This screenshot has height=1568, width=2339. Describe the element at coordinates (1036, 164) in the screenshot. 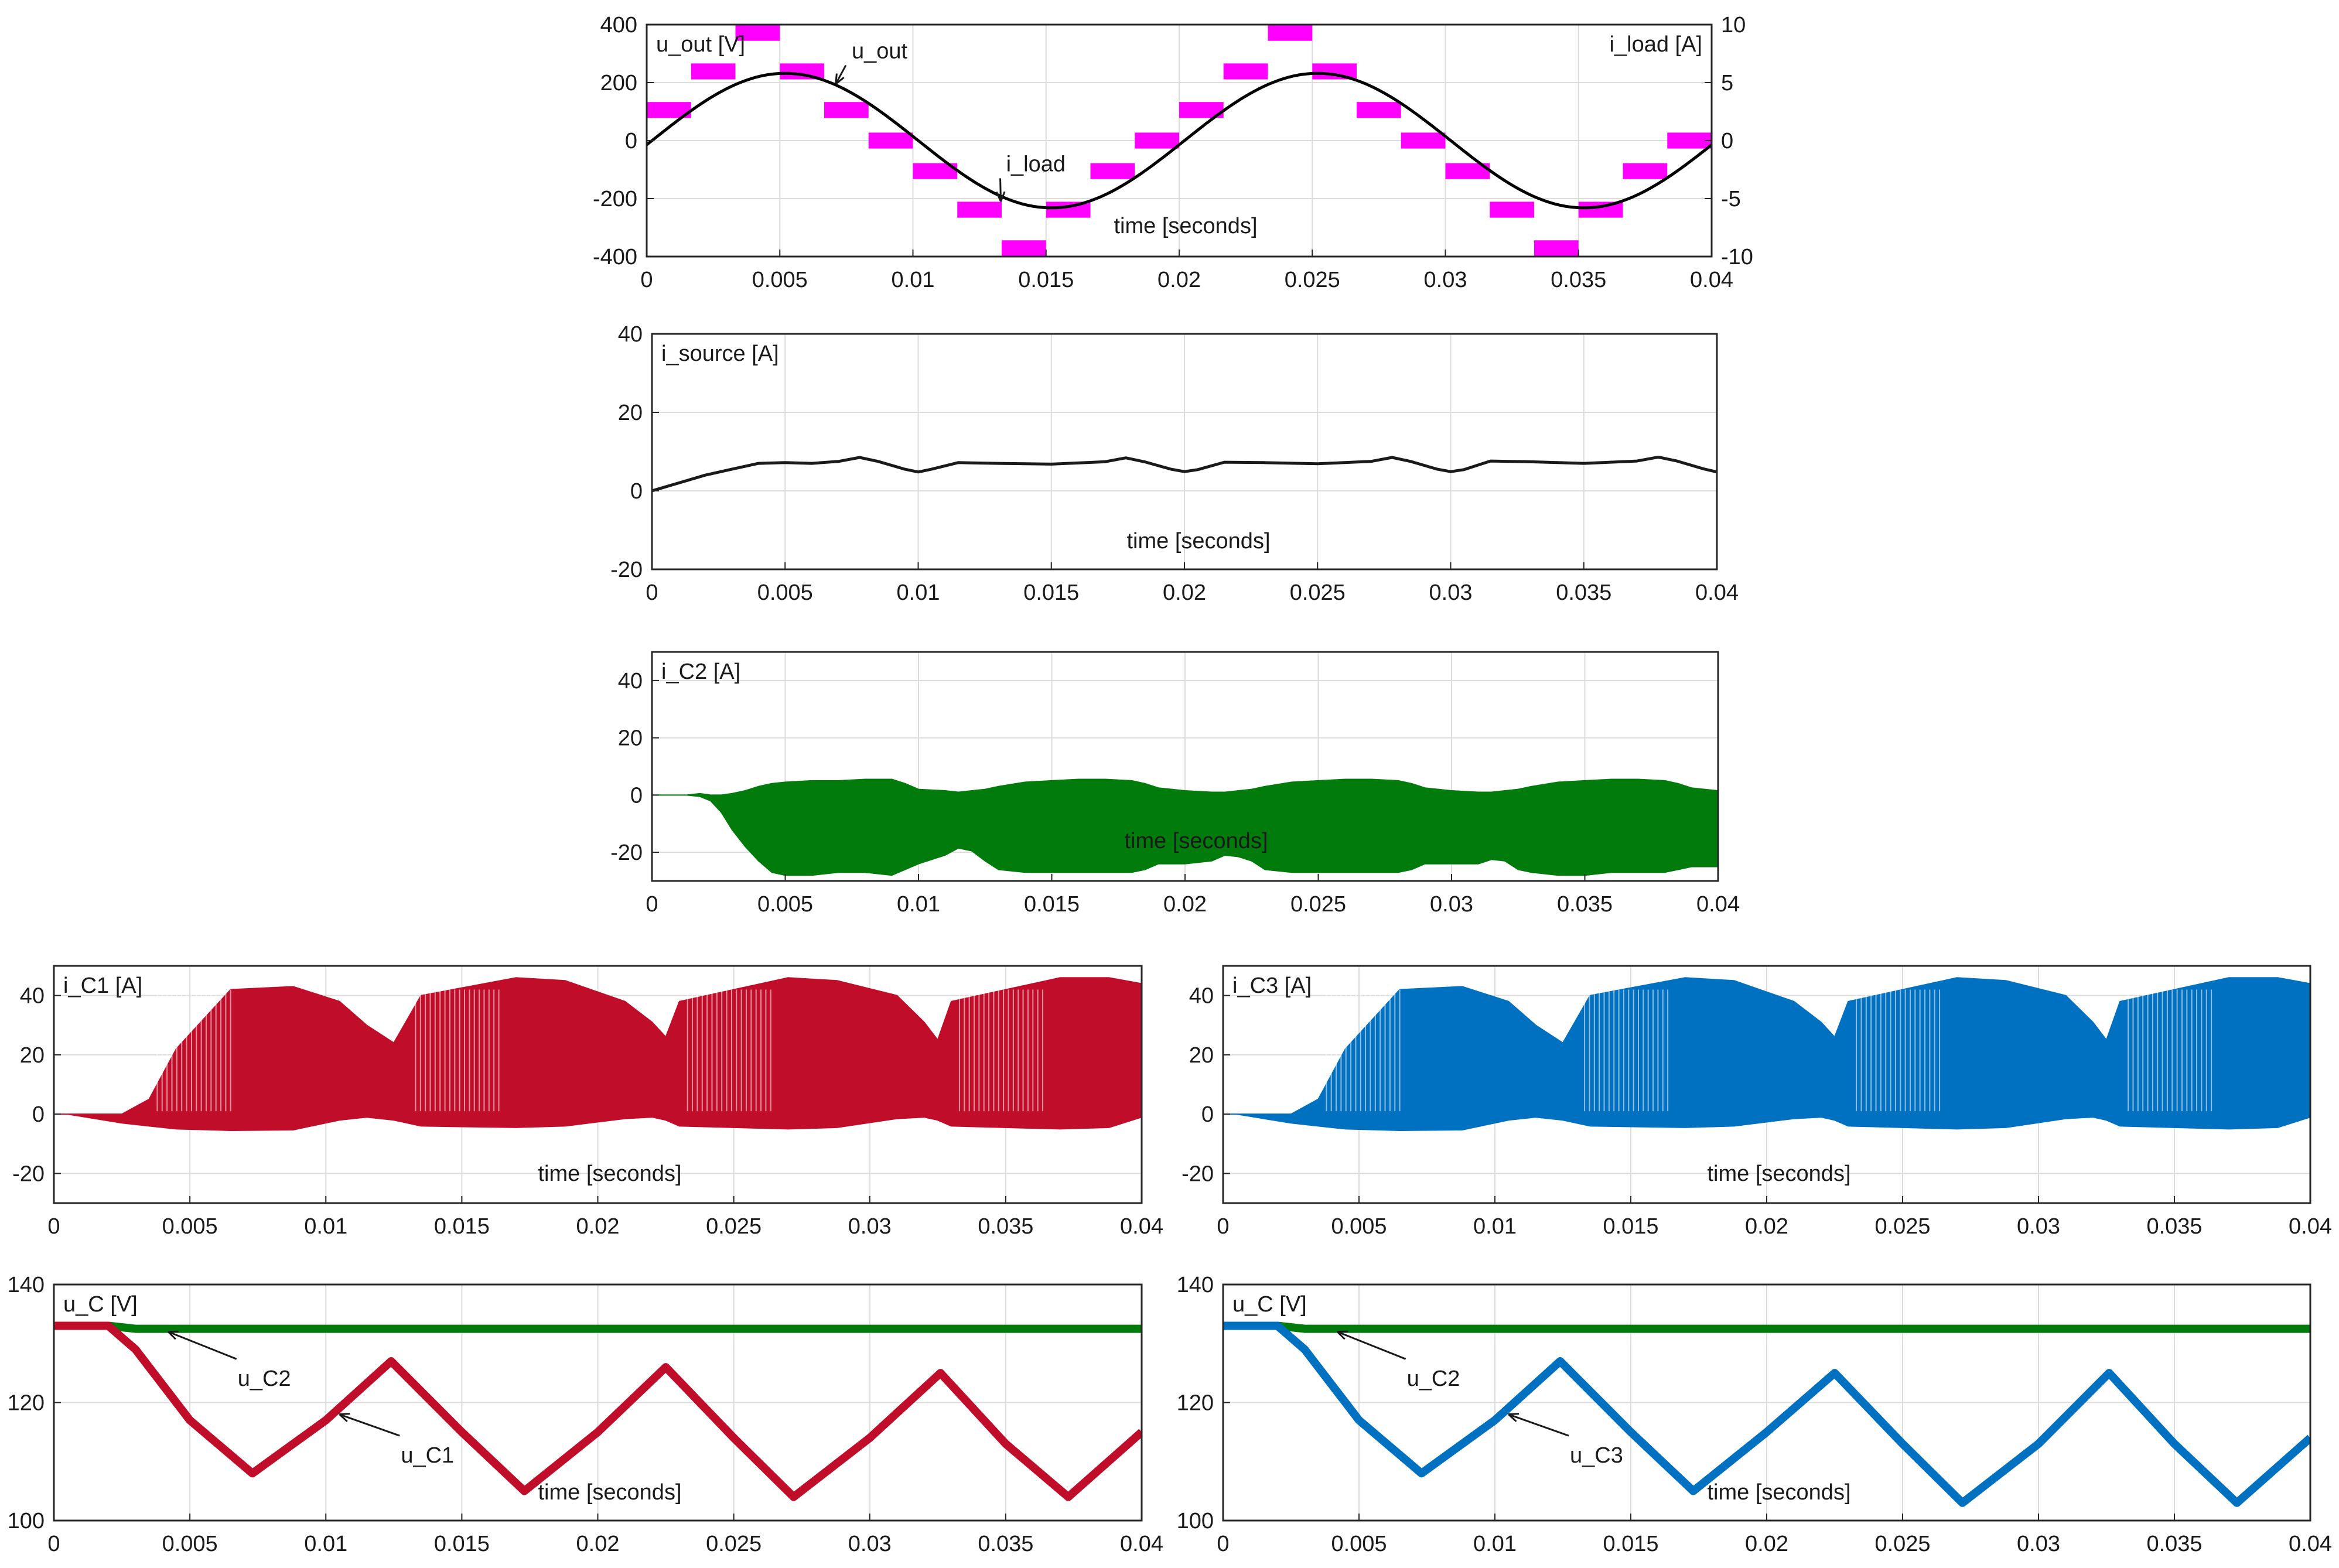

I see `annotation-label: i_load` at that location.